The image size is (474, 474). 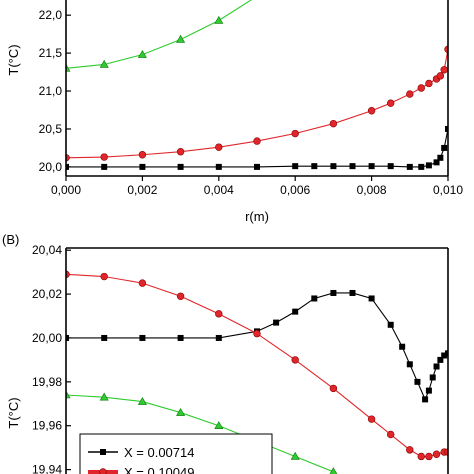 I want to click on panel-b-y-tick-label: 20,00, so click(x=47, y=338).